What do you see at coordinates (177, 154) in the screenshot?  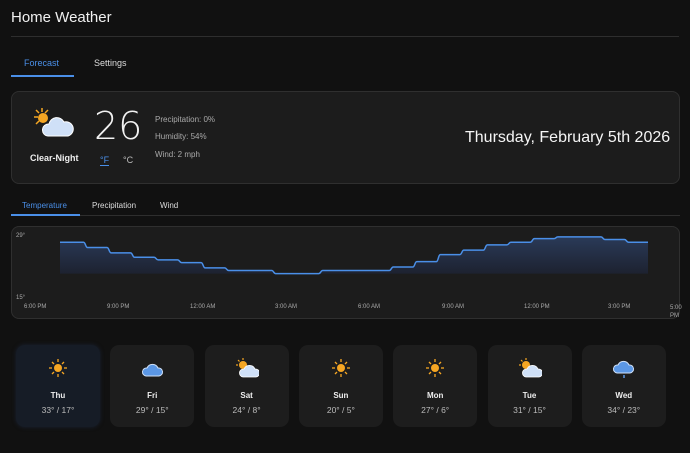 I see `wind-text: Wind: 2 mph` at bounding box center [177, 154].